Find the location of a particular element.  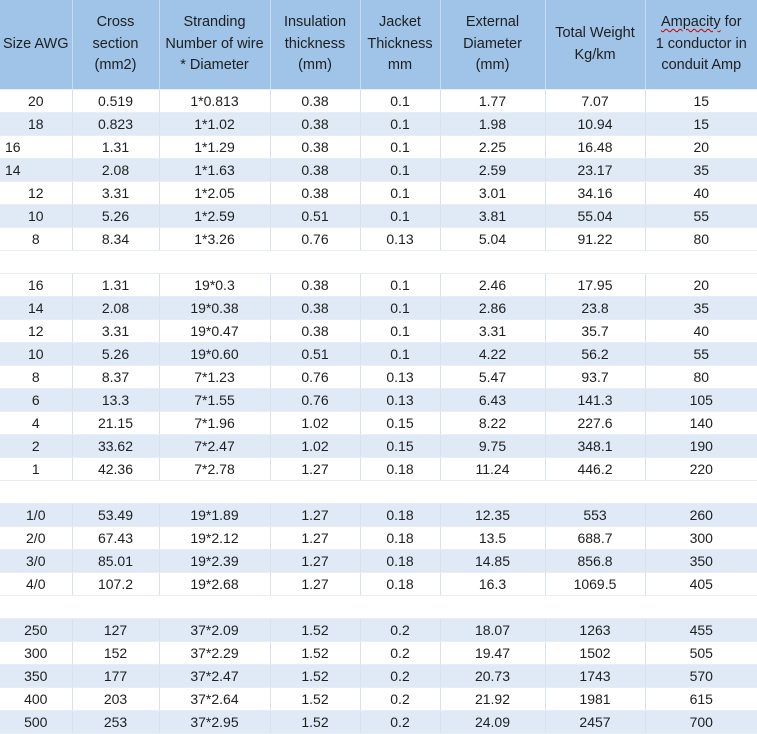

col-header-external-diameter: External Diameter (mm) is located at coordinates (493, 45).